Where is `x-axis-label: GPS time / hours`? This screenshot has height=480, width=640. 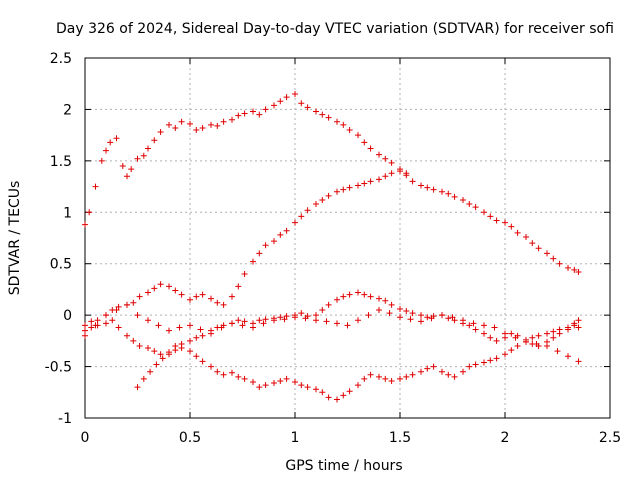 x-axis-label: GPS time / hours is located at coordinates (343, 466).